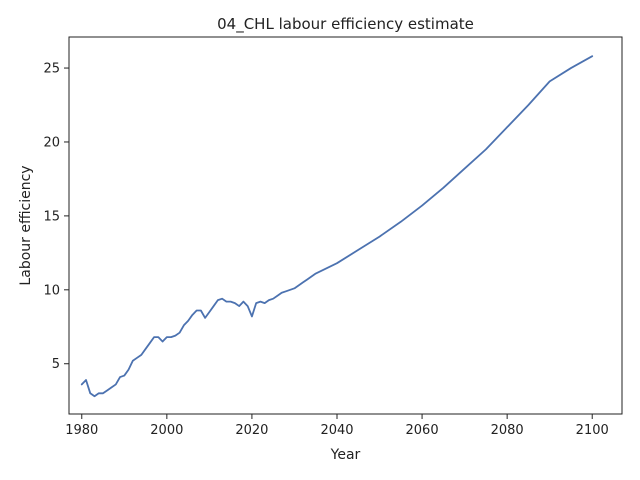 This screenshot has height=480, width=640. I want to click on y-axis-label: Labour efficiency, so click(26, 225).